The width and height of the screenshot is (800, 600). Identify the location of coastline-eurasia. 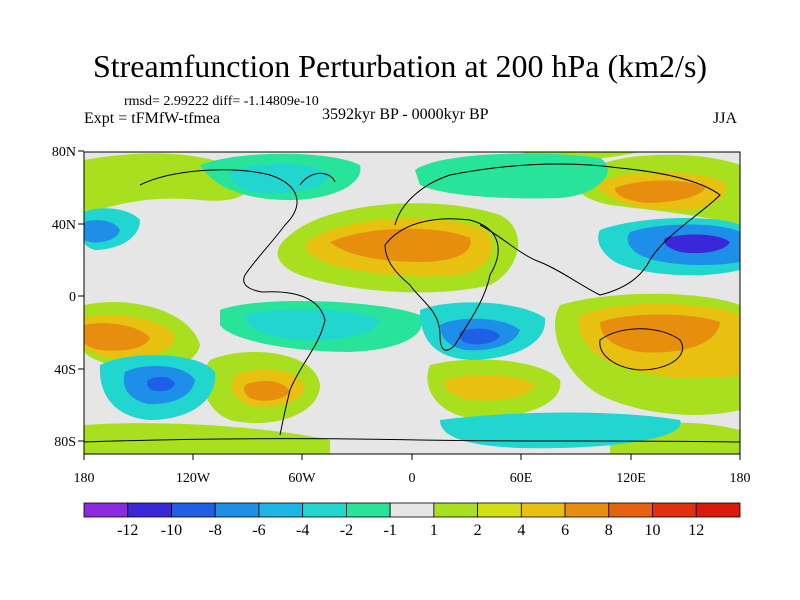
(557, 229).